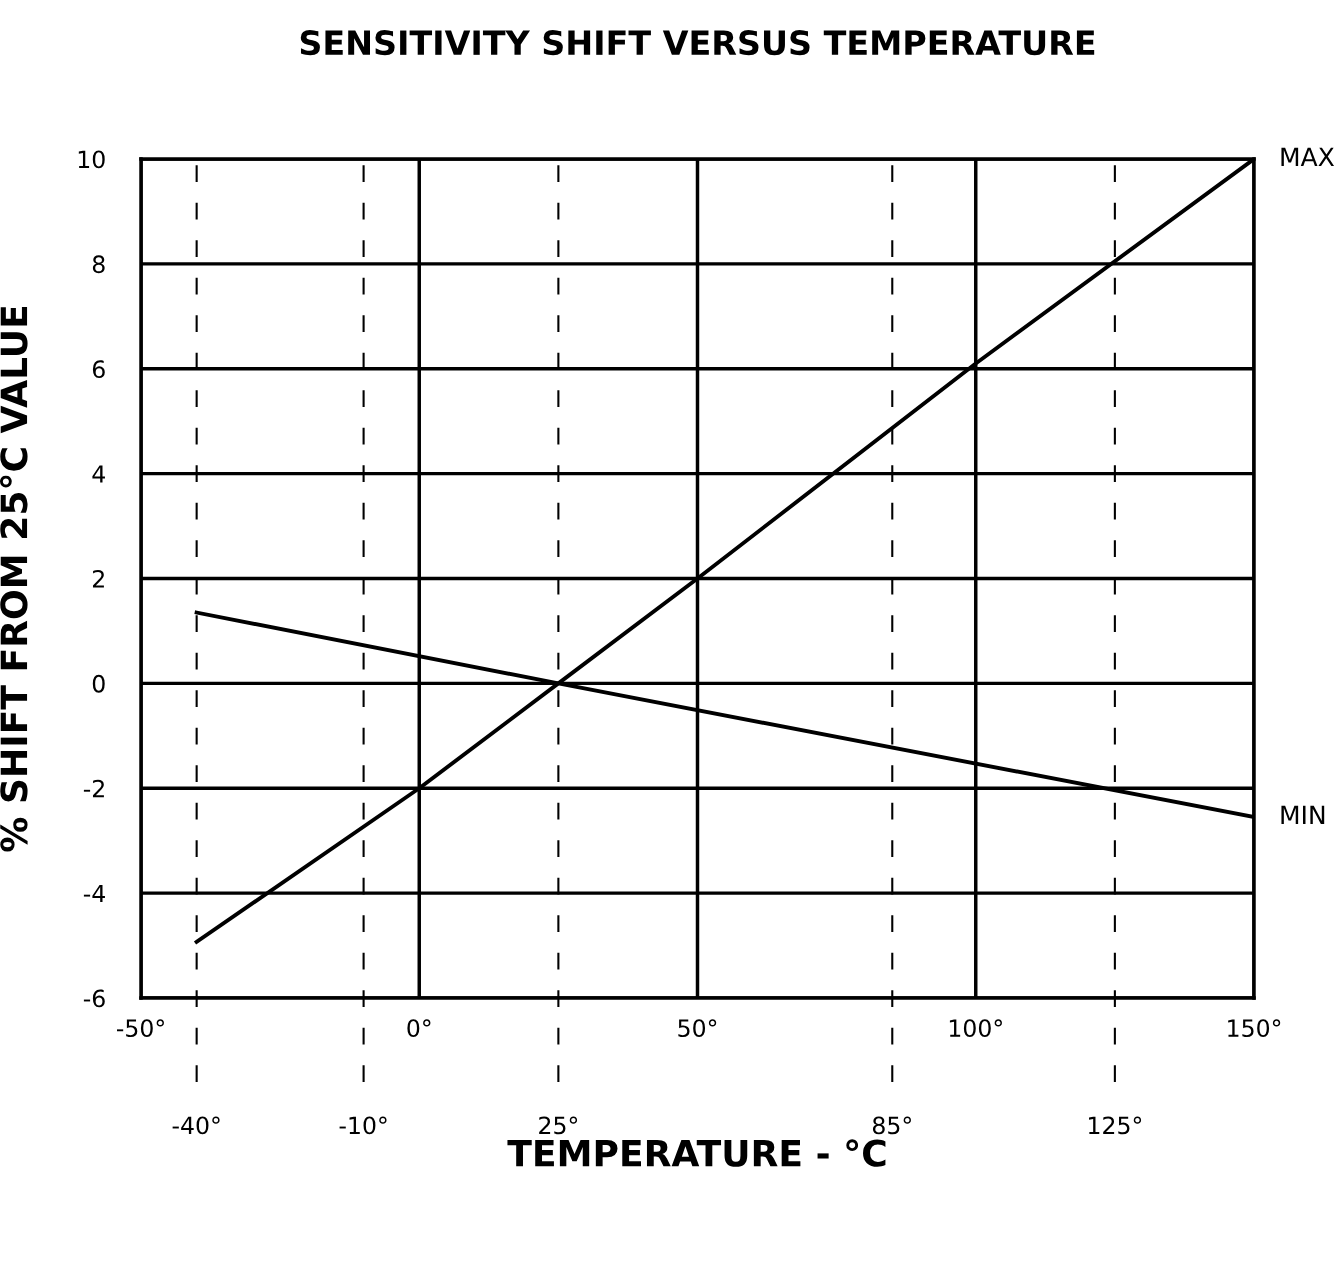  What do you see at coordinates (1254, 1028) in the screenshot?
I see `x-tick-label: 150°` at bounding box center [1254, 1028].